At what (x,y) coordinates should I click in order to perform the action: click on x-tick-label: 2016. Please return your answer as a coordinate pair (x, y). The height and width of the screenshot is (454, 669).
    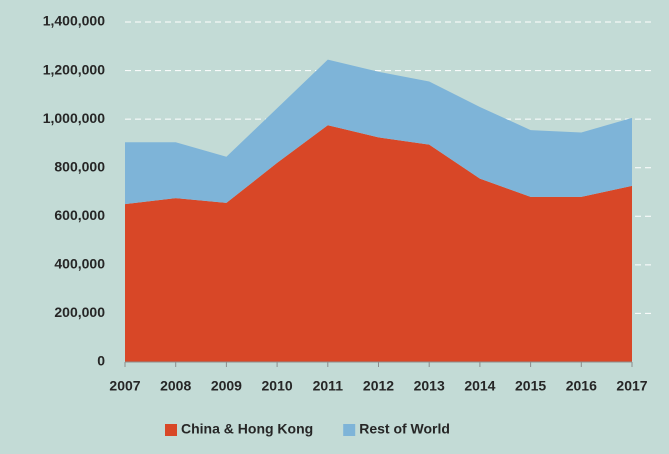
    Looking at the image, I should click on (581, 386).